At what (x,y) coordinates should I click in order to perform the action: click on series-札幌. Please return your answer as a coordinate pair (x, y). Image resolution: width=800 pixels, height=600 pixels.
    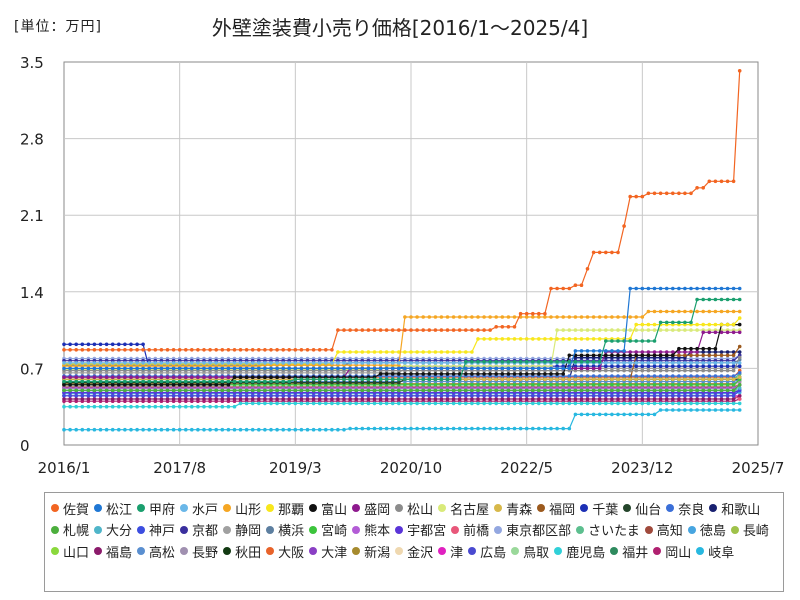
    Looking at the image, I should click on (402, 388).